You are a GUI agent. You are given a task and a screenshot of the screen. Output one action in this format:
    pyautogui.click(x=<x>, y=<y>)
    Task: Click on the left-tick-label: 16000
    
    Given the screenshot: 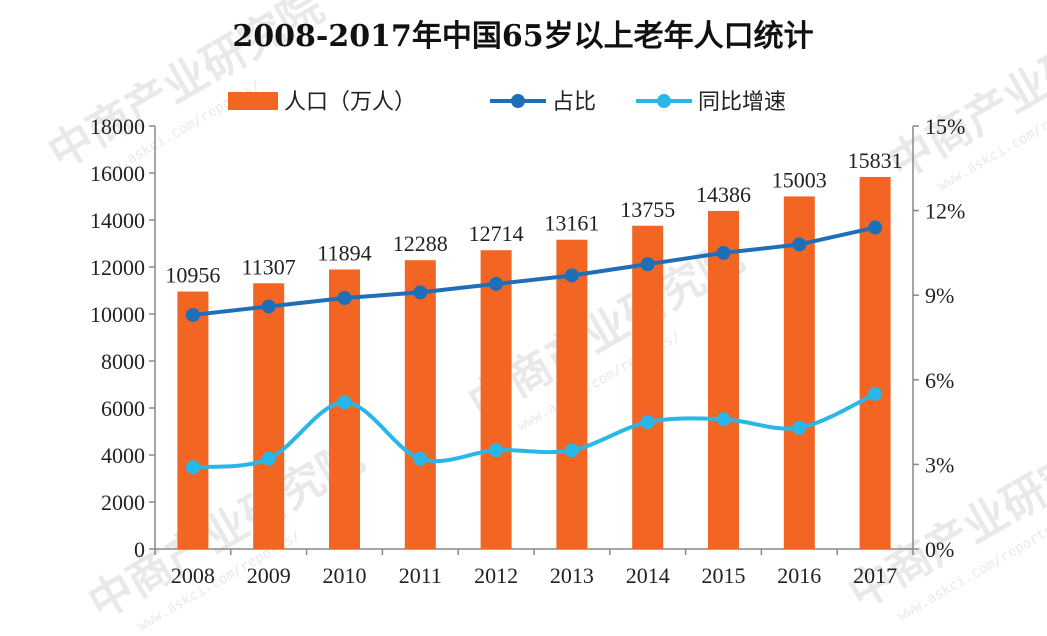 What is the action you would take?
    pyautogui.click(x=117, y=173)
    